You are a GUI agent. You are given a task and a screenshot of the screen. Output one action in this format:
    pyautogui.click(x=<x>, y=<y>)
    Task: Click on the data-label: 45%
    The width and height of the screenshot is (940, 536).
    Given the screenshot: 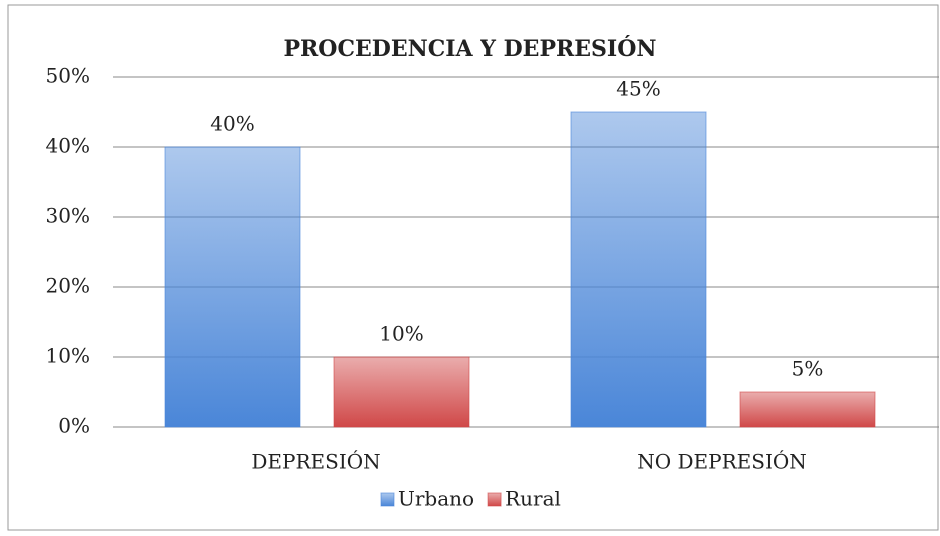 What is the action you would take?
    pyautogui.click(x=638, y=89)
    